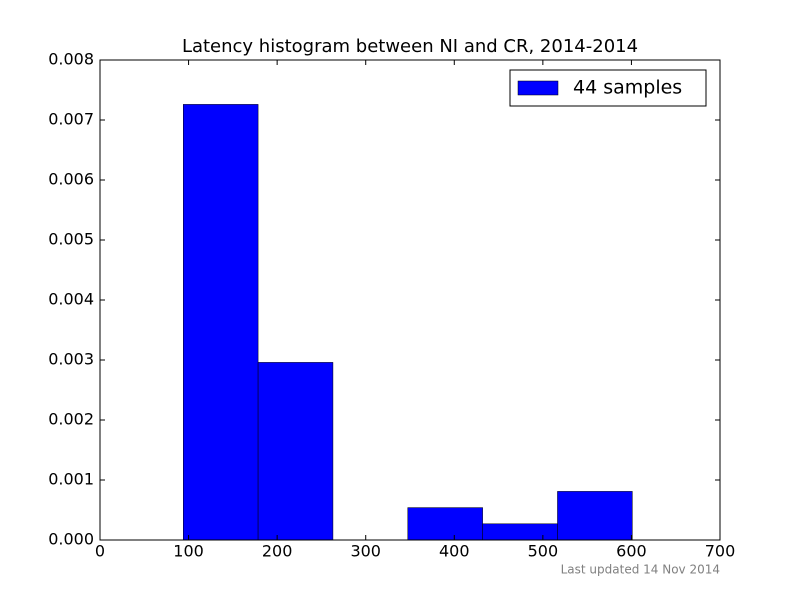 This screenshot has width=800, height=600. Describe the element at coordinates (538, 88) in the screenshot. I see `legend-swatch` at that location.